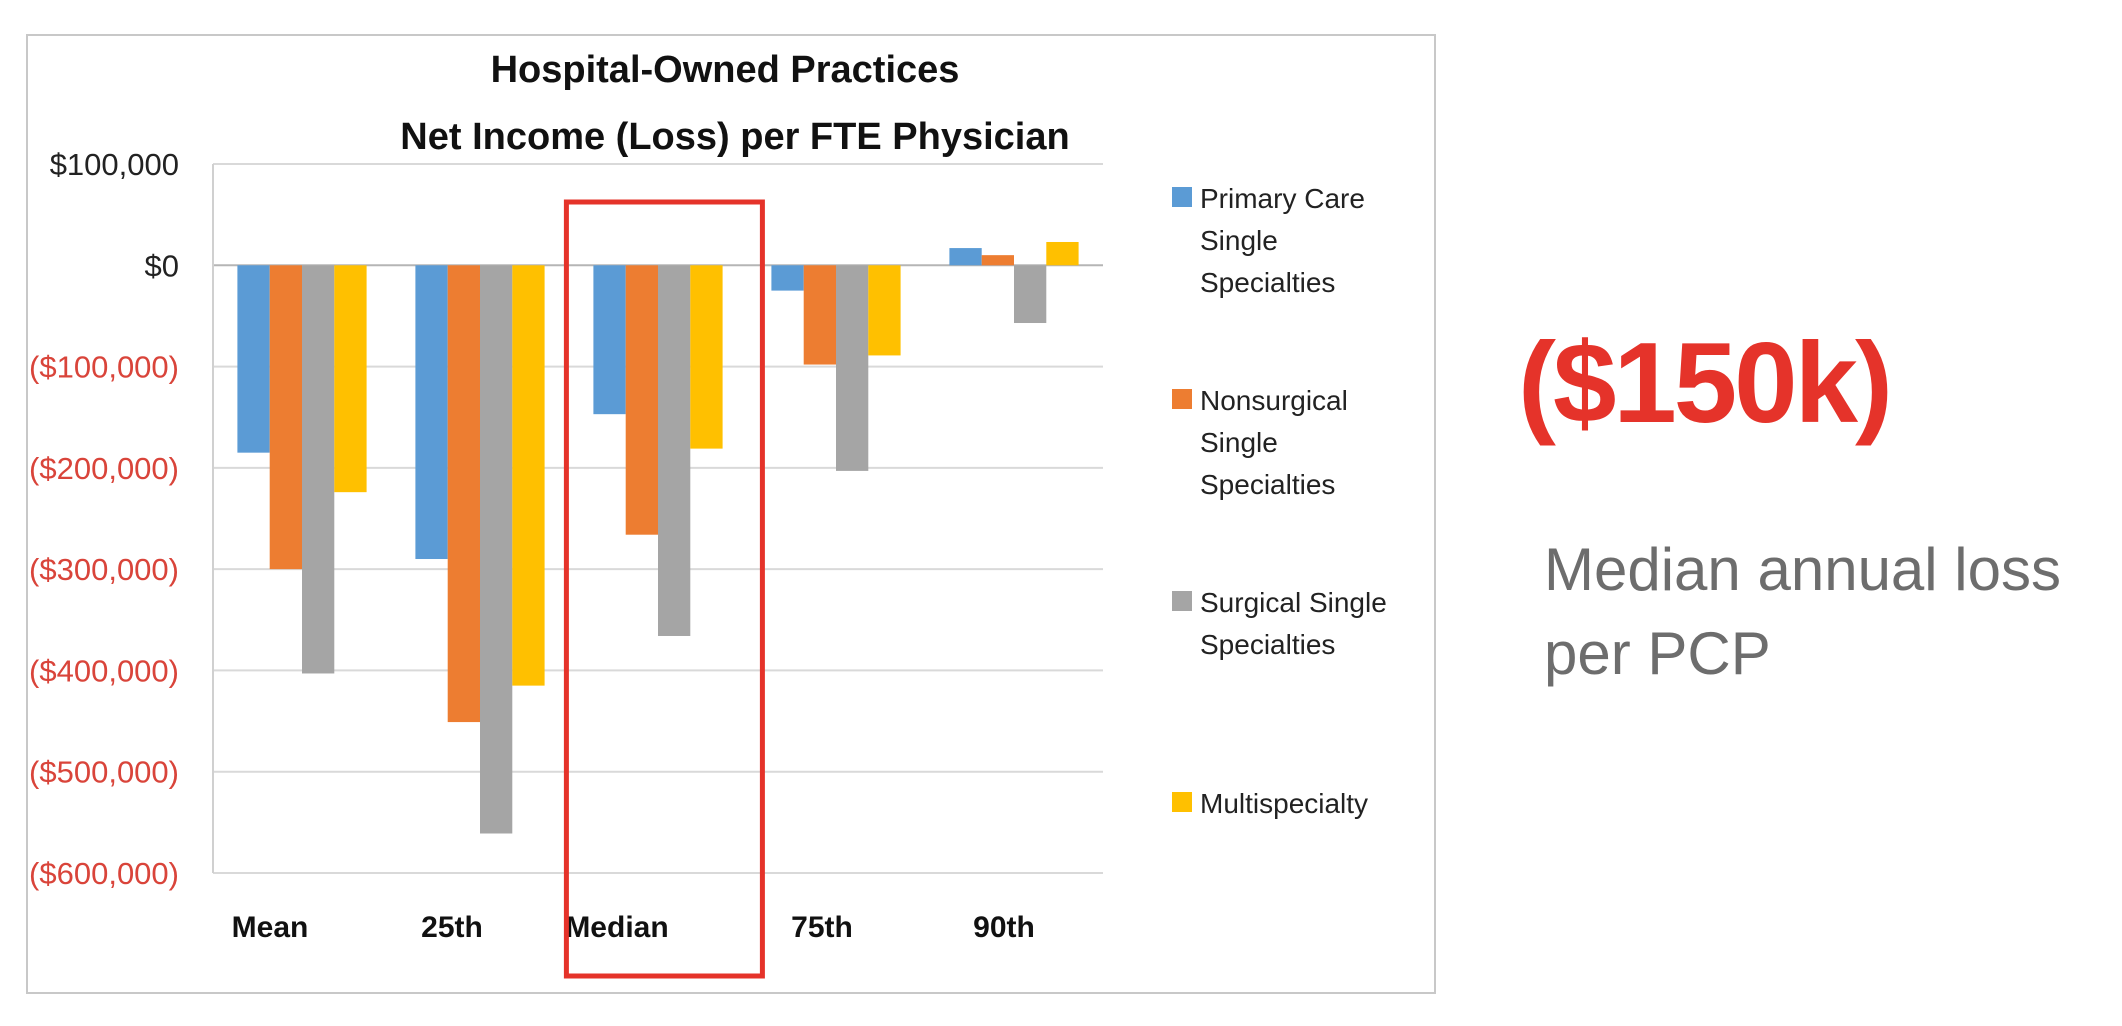 This screenshot has width=2122, height=1026. I want to click on y-tick-label: ($600,000), so click(104, 873).